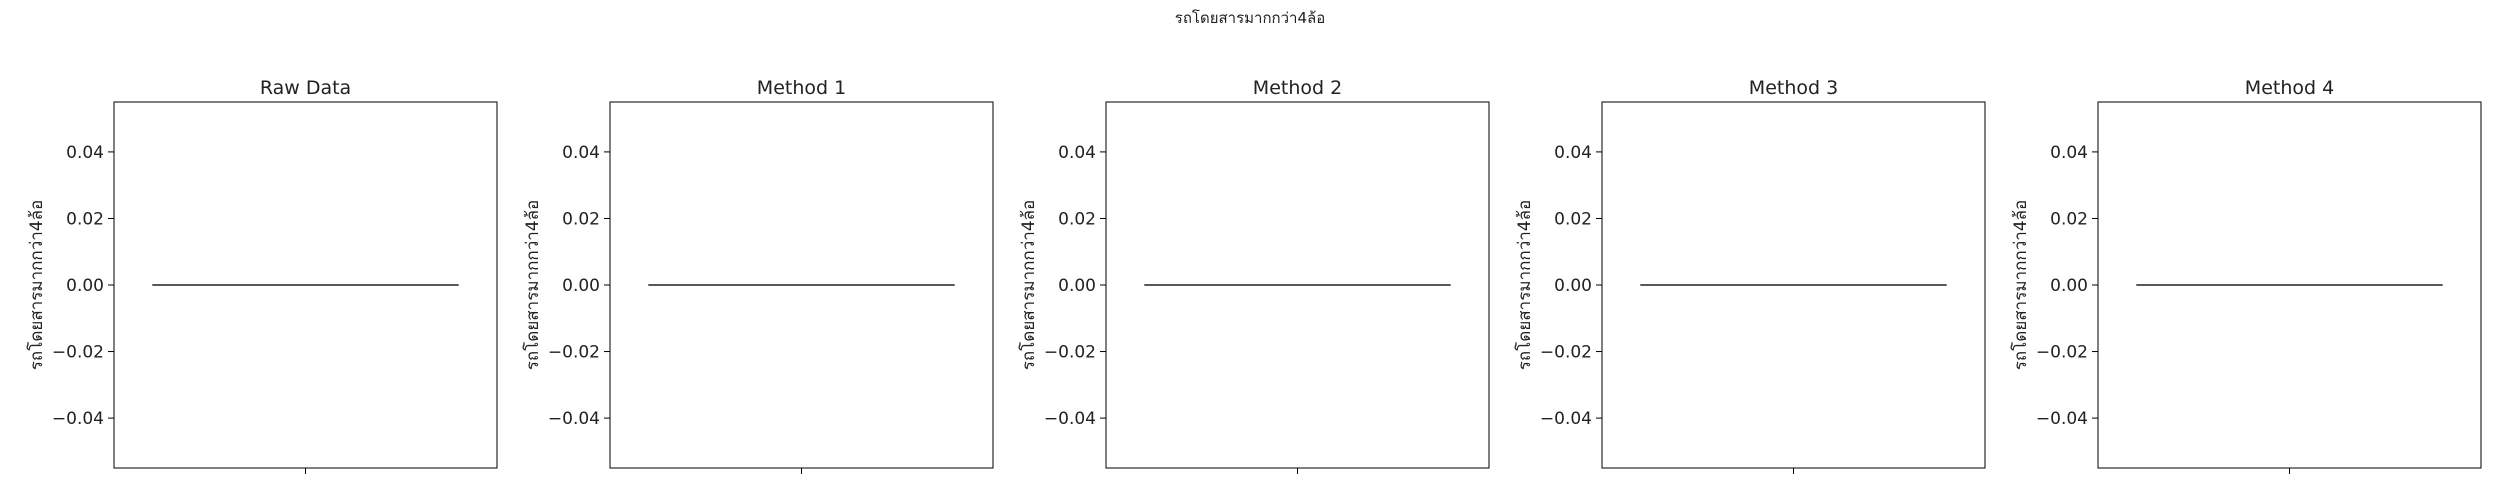 This screenshot has width=2500, height=500. I want to click on panel-title: Method 3, so click(1793, 88).